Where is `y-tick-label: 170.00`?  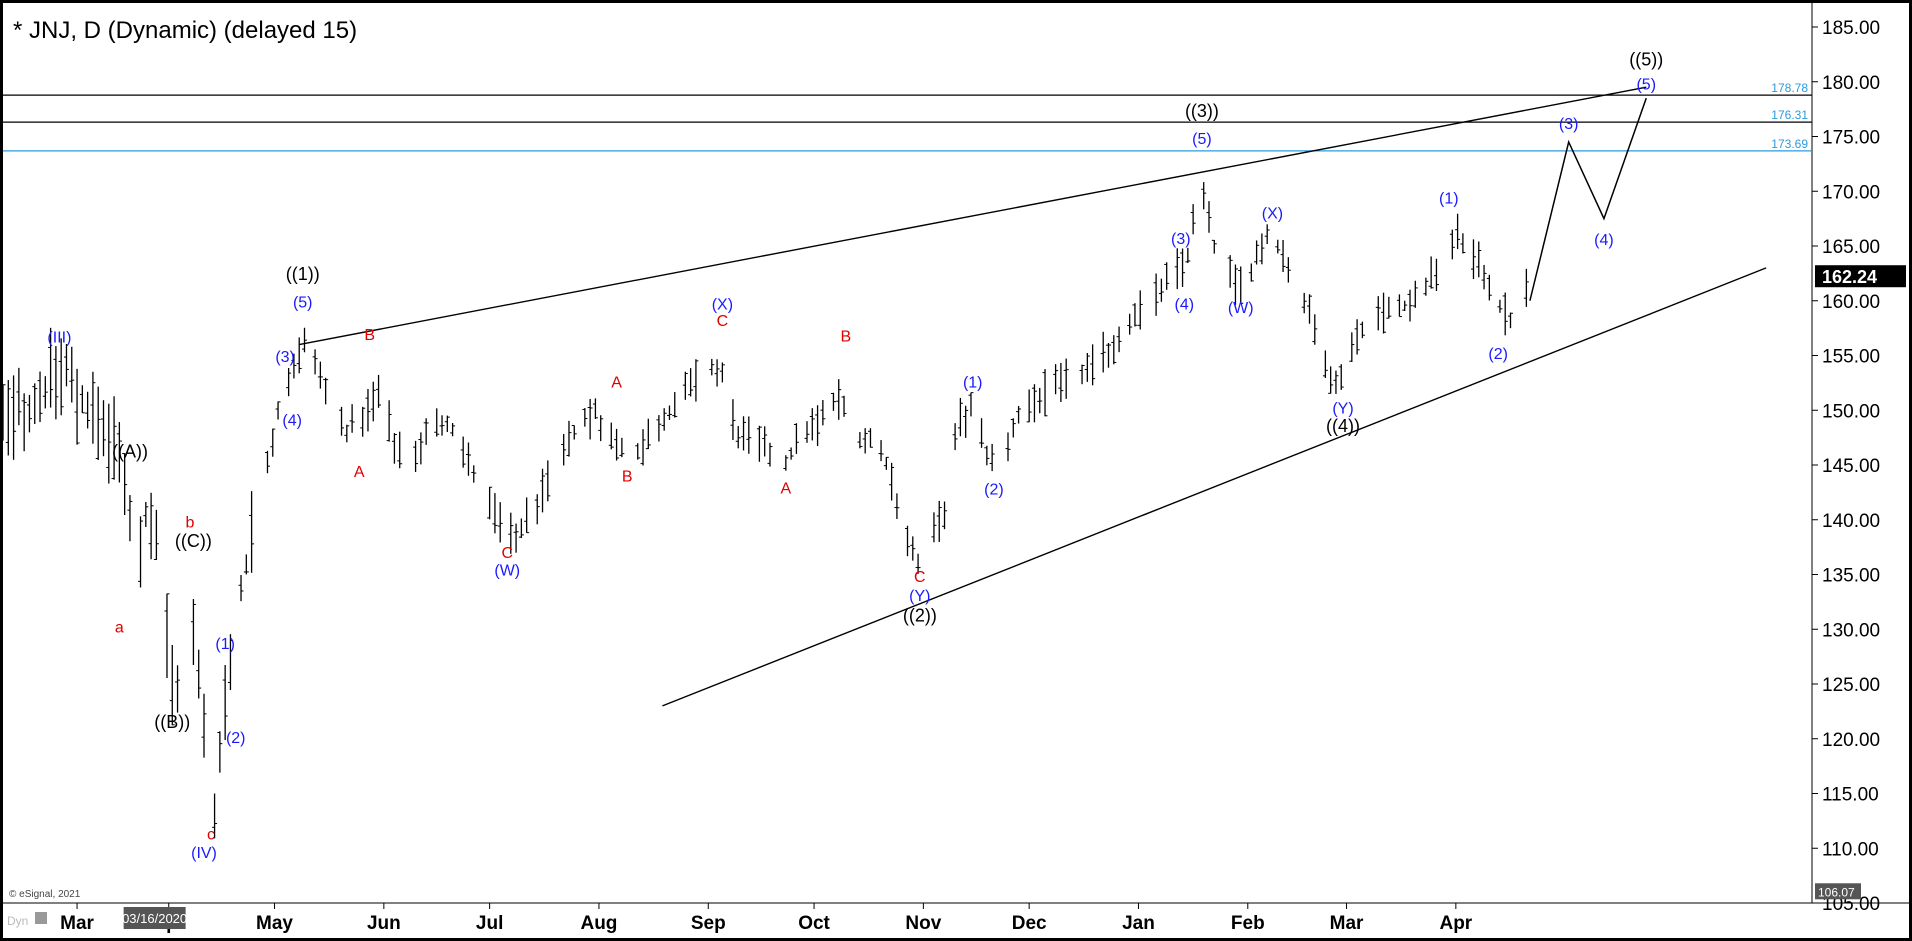
y-tick-label: 170.00 is located at coordinates (1851, 192).